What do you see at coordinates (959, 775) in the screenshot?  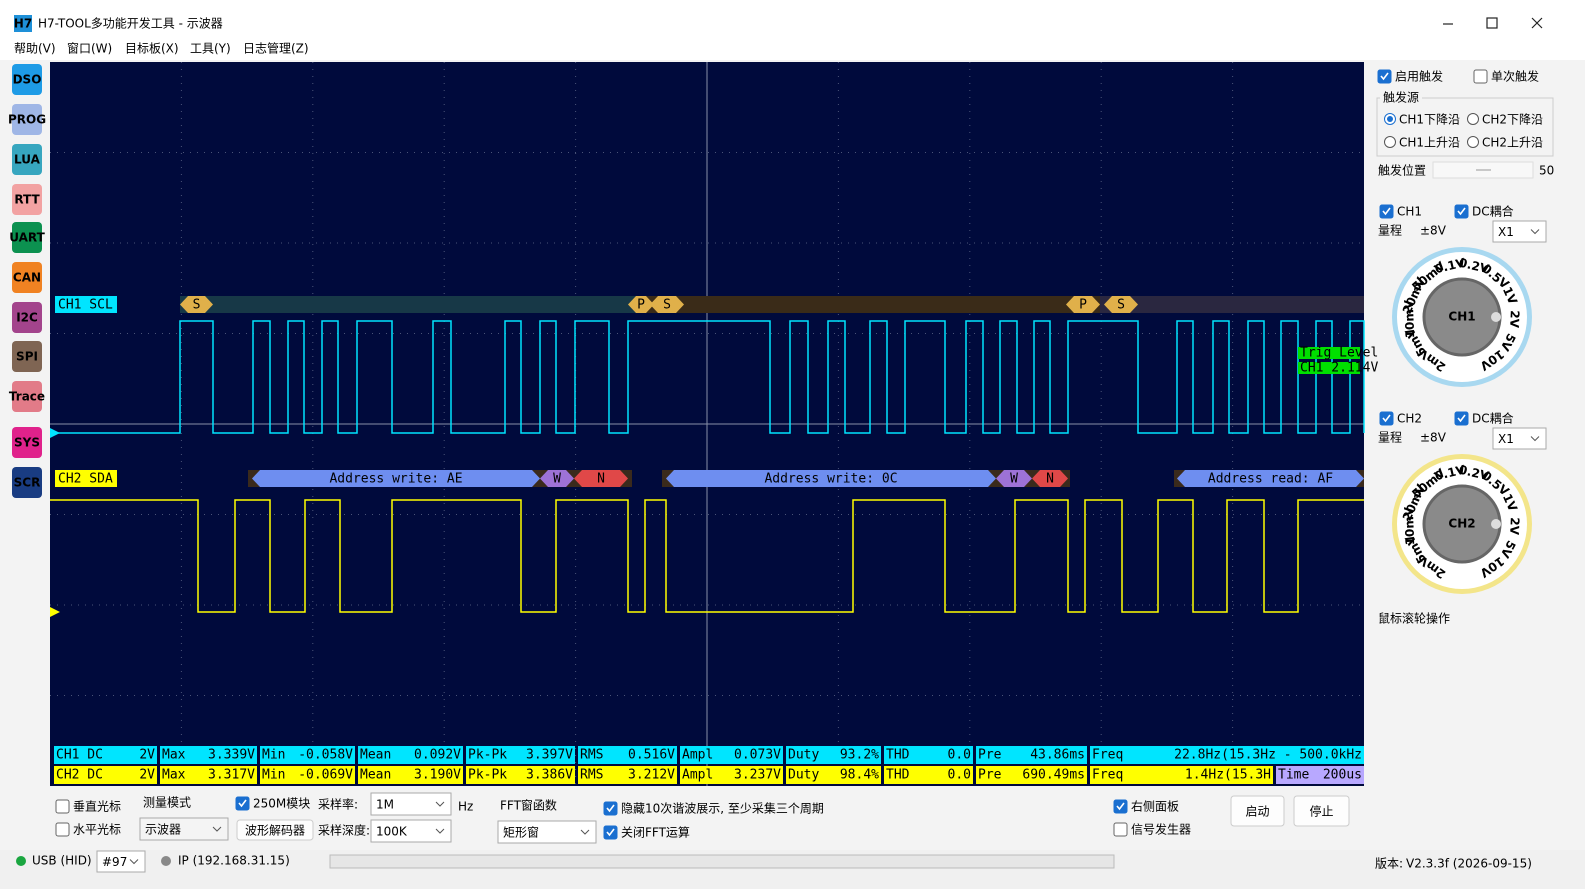 I see `measurement-value: 0.0` at bounding box center [959, 775].